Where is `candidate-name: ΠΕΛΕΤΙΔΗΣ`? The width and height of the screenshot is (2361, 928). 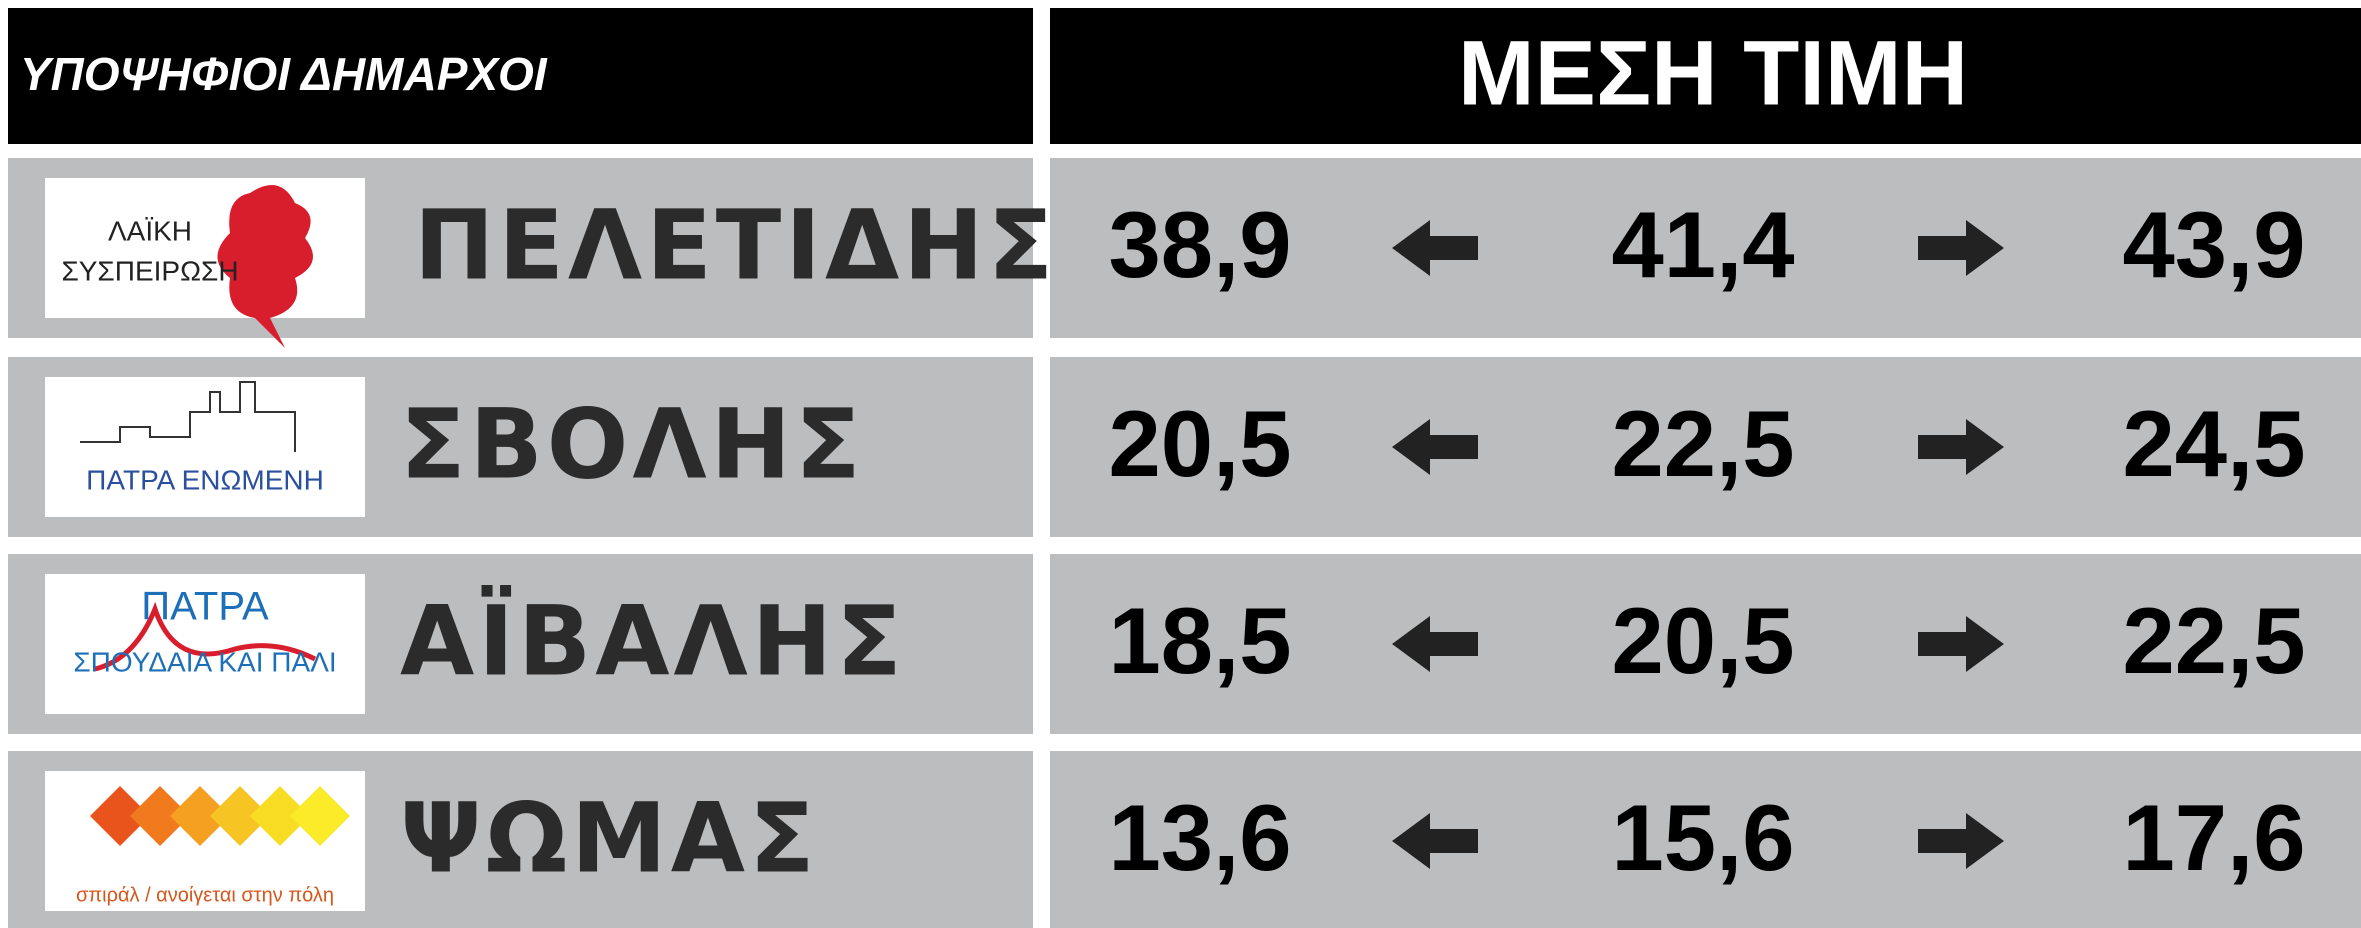 candidate-name: ΠΕΛΕΤΙΔΗΣ is located at coordinates (735, 245).